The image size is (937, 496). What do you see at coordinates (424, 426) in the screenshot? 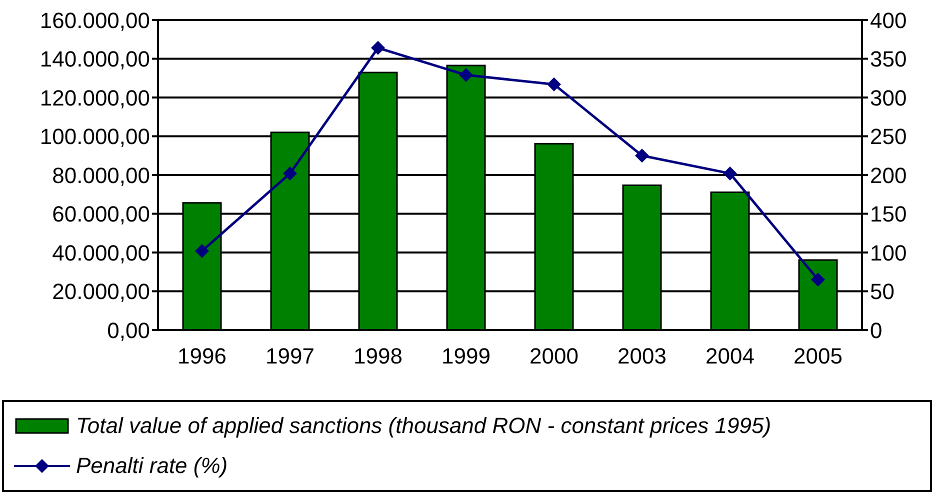
I see `legend-label: Total value of applied sanctions (thousand RON - constant prices 1995)` at bounding box center [424, 426].